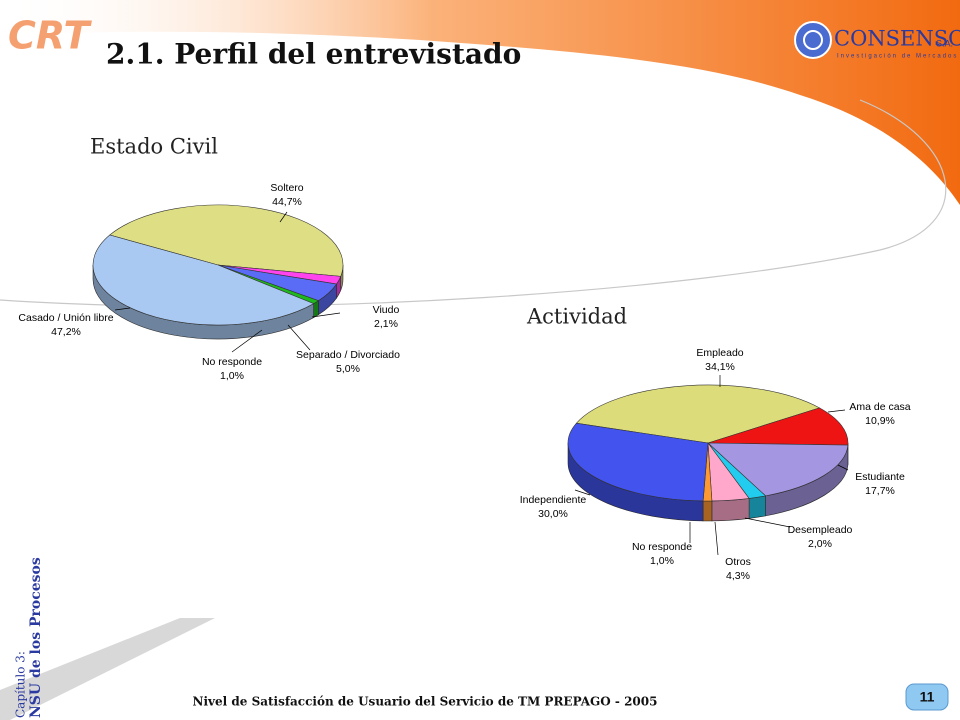 This screenshot has width=960, height=720. I want to click on page-number: 11, so click(927, 697).